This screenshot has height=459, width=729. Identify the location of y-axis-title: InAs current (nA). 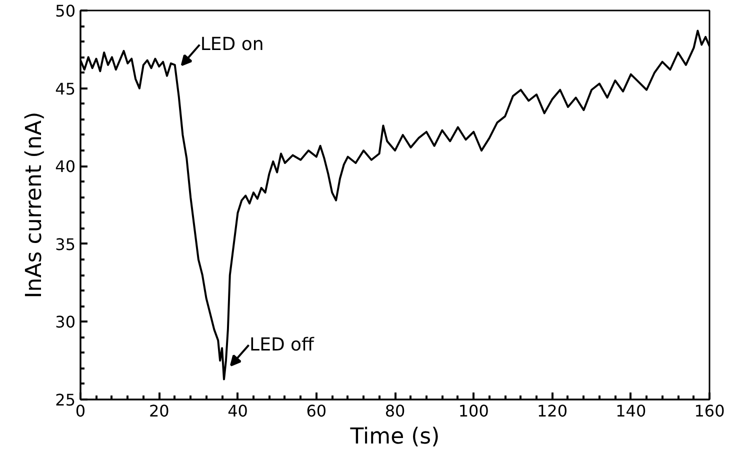
(35, 205).